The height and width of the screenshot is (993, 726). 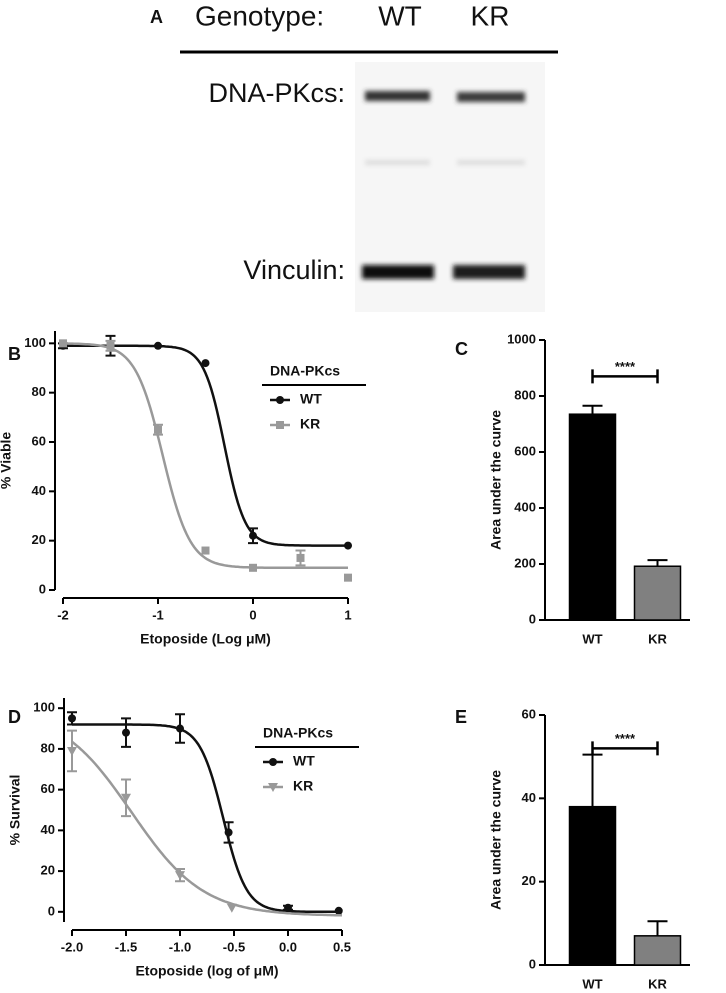 What do you see at coordinates (521, 338) in the screenshot?
I see `y-tick-label: 1000` at bounding box center [521, 338].